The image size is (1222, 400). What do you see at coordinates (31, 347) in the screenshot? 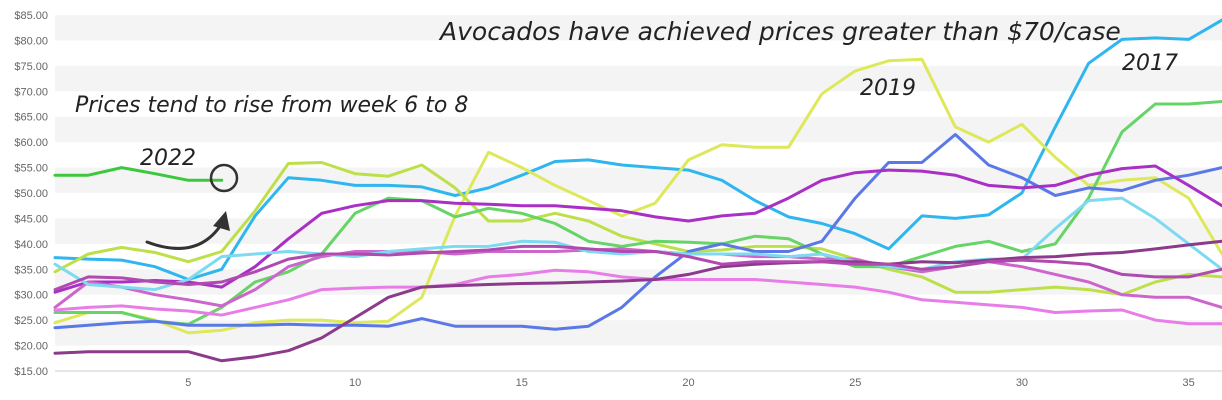
I see `y-tick-label: $20.00` at bounding box center [31, 347].